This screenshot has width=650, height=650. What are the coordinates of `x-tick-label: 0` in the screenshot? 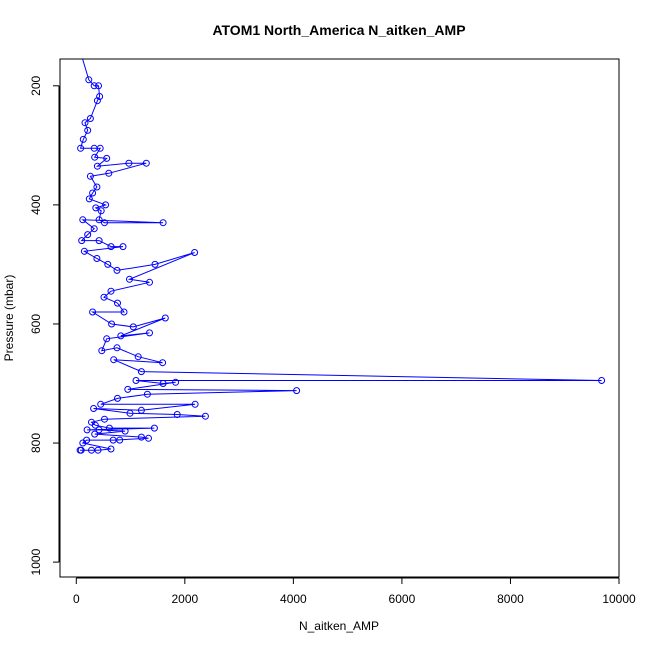 It's located at (76, 599).